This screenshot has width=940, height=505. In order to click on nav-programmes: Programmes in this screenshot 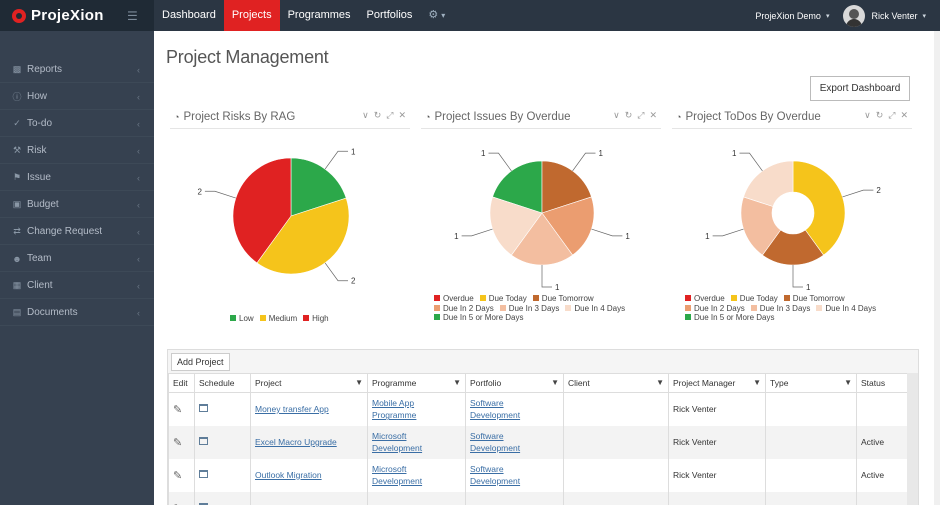, I will do `click(319, 15)`.